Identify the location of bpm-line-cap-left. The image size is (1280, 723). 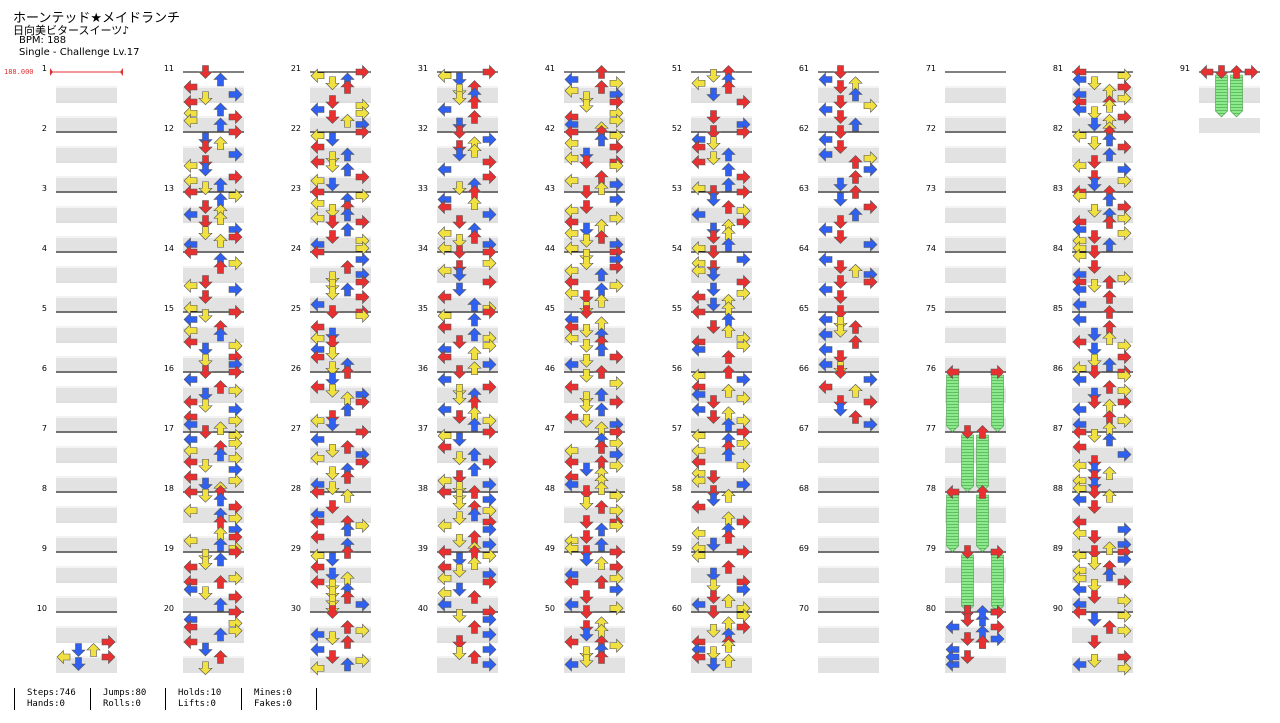
(51, 72).